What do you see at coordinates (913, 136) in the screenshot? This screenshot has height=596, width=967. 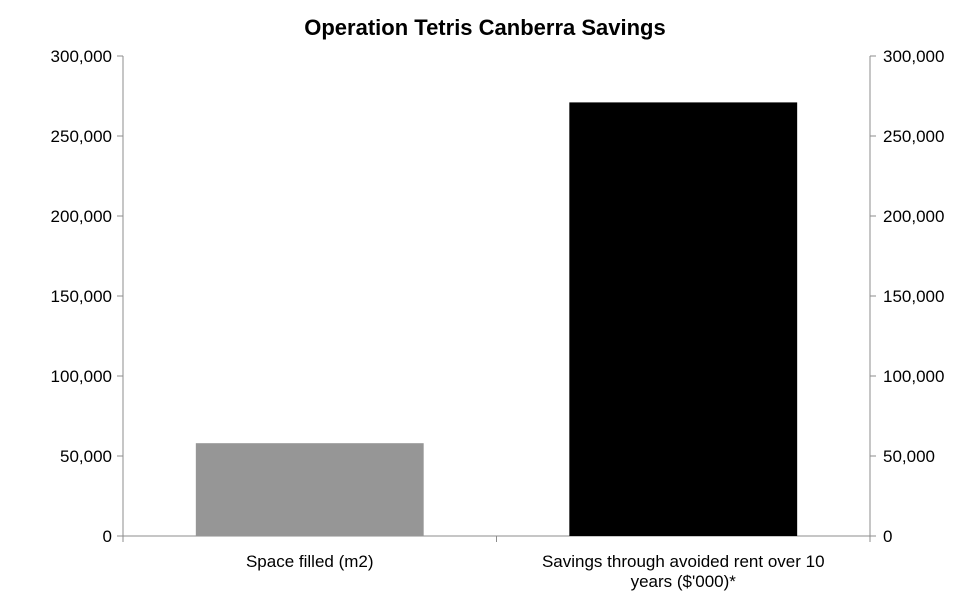 I see `right-y-tick-label: 250,000` at bounding box center [913, 136].